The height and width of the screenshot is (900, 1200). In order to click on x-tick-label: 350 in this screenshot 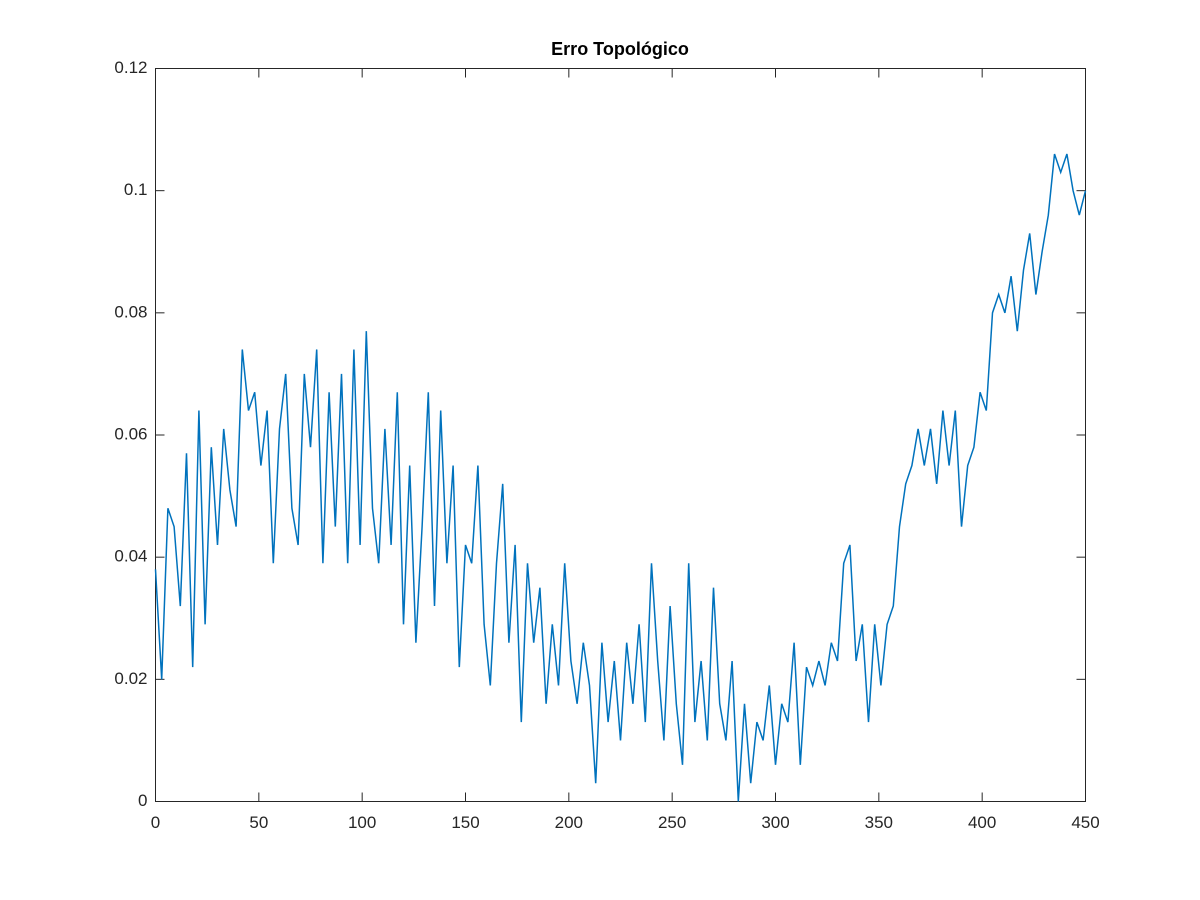, I will do `click(879, 822)`.